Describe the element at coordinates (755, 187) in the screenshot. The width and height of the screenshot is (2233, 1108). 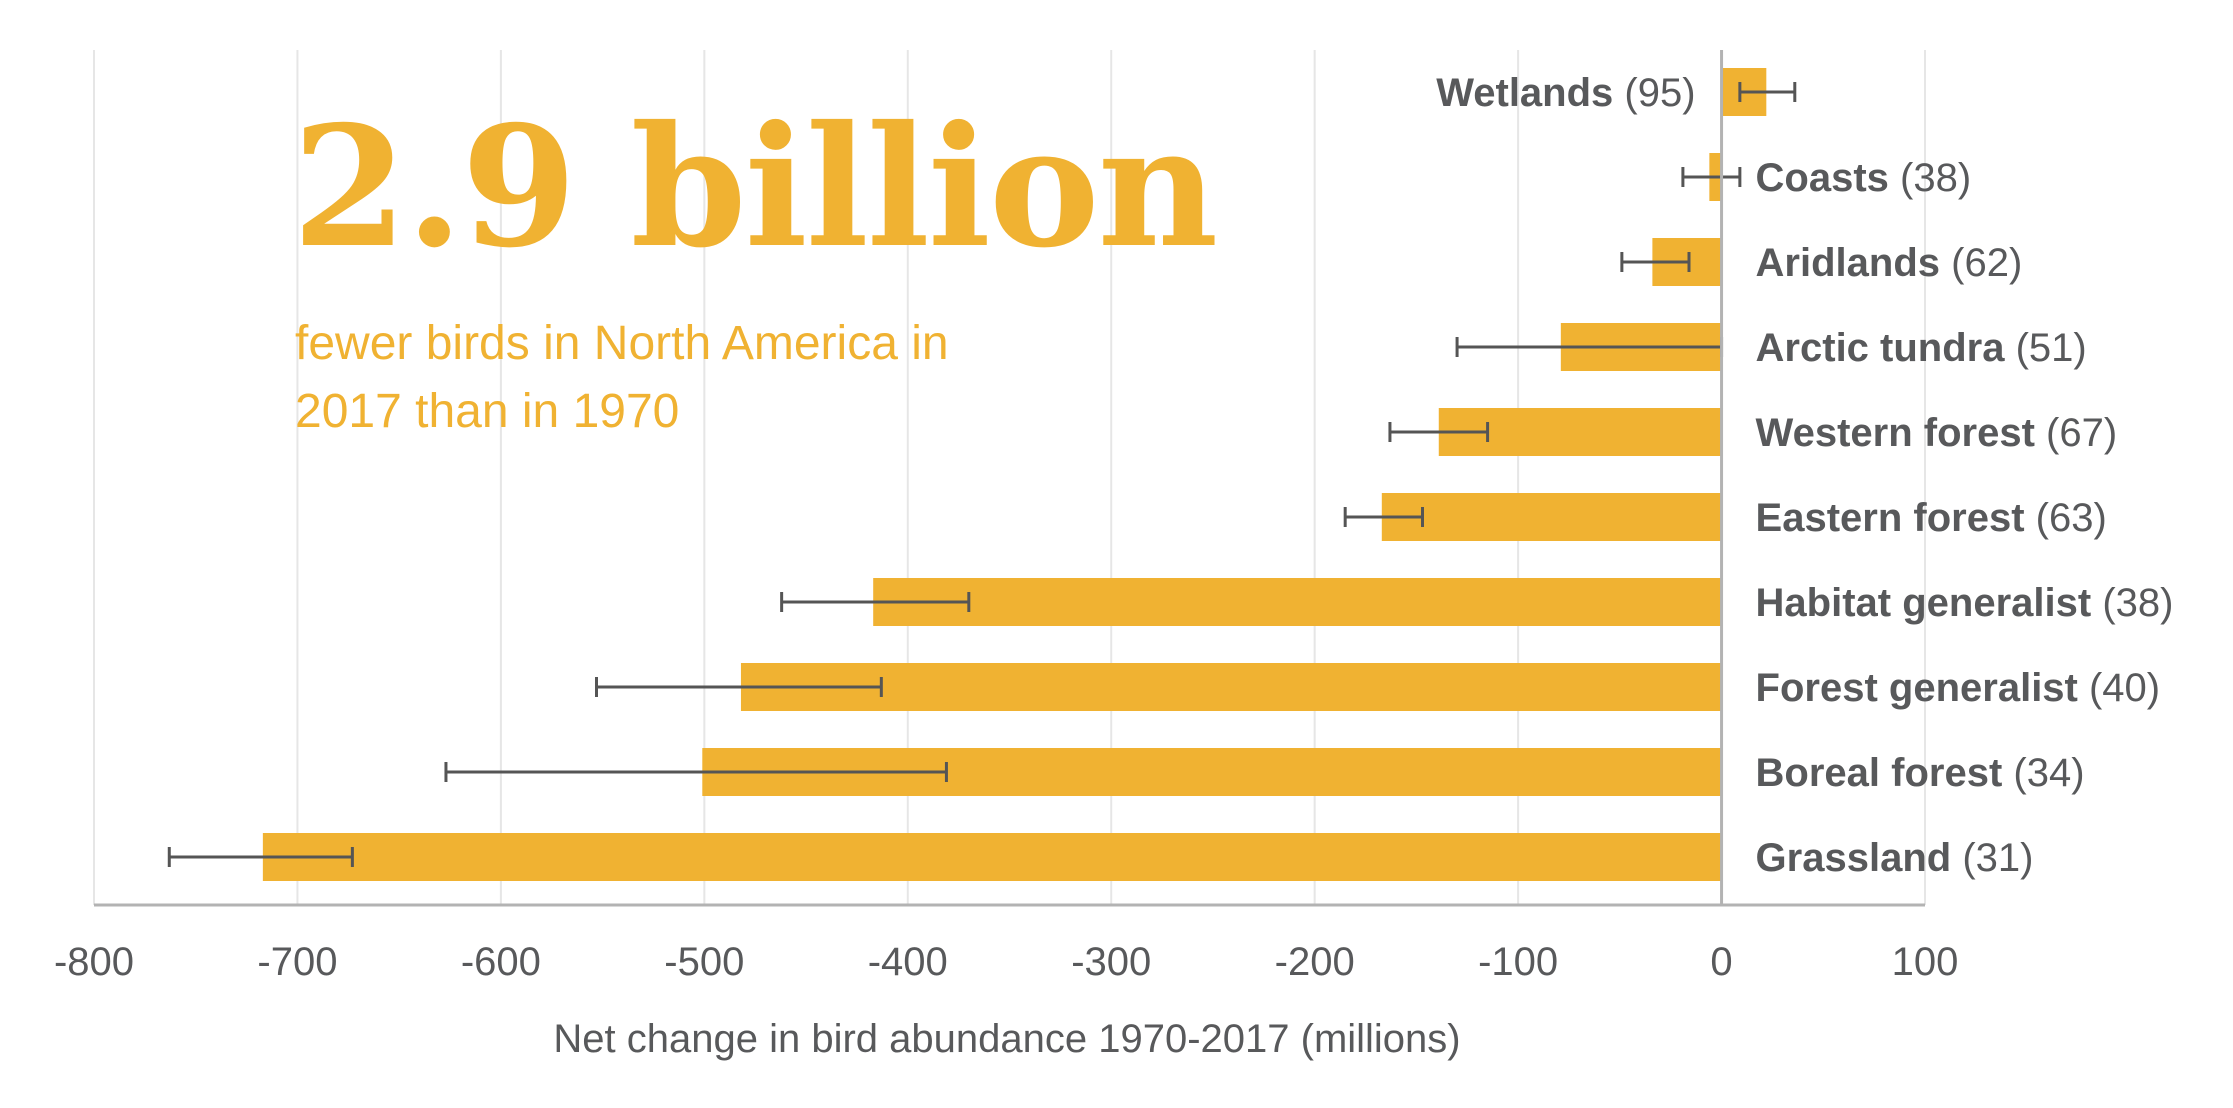
I see `headline: 2.9 billion` at that location.